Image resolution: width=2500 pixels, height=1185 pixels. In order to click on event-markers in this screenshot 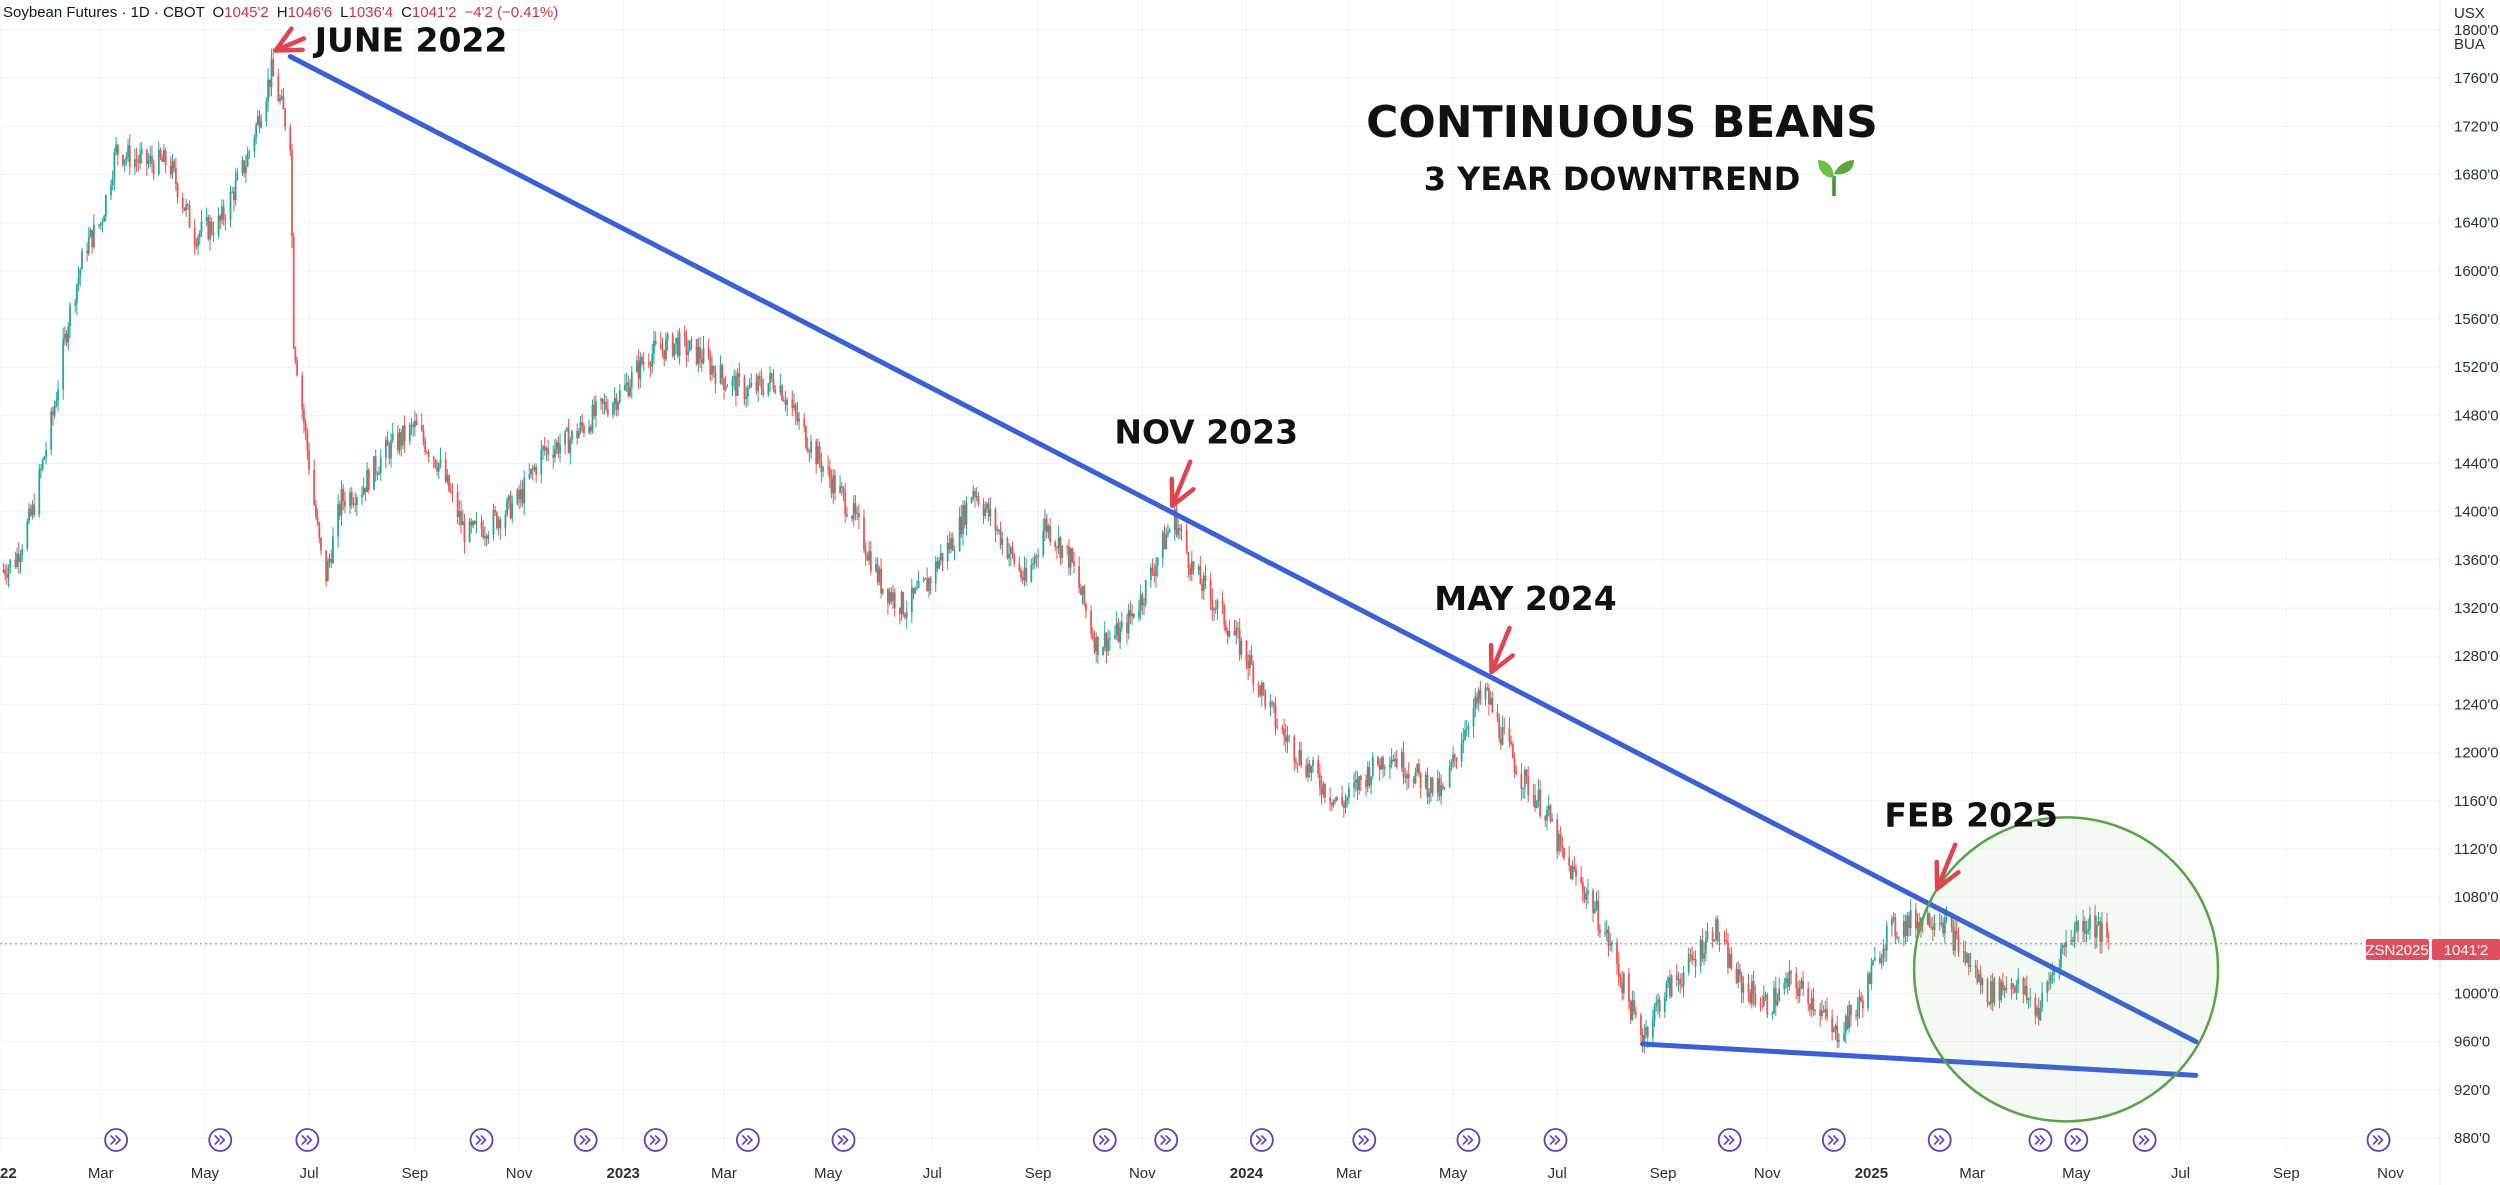, I will do `click(1247, 1140)`.